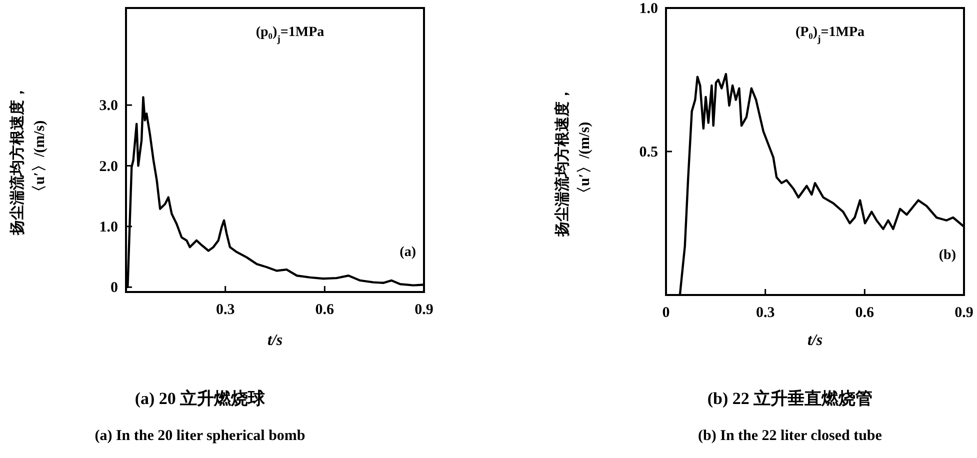  What do you see at coordinates (790, 436) in the screenshot?
I see `text: (b) In the 22 liter closed tube` at bounding box center [790, 436].